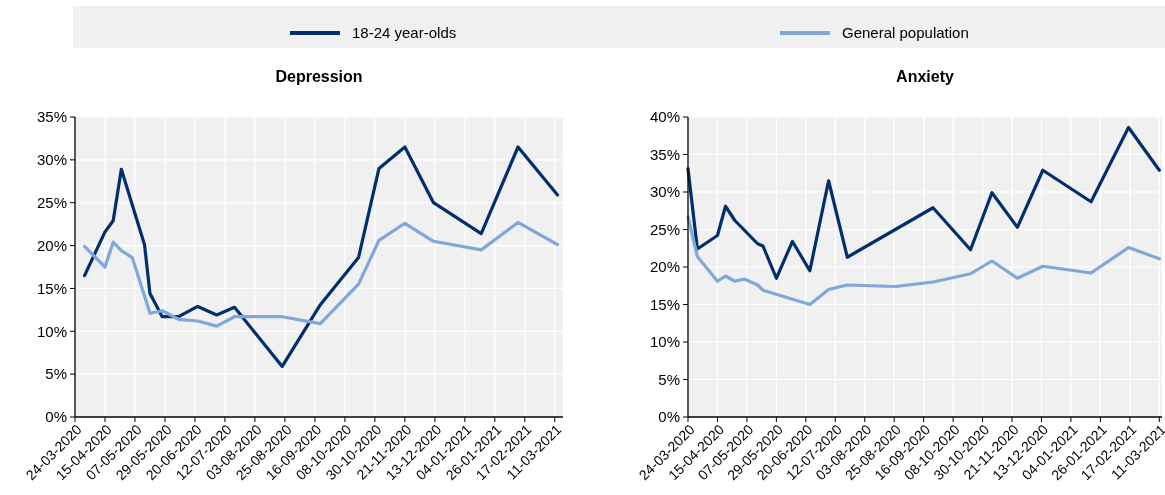 This screenshot has height=495, width=1165. What do you see at coordinates (905, 33) in the screenshot?
I see `legend-label: General population` at bounding box center [905, 33].